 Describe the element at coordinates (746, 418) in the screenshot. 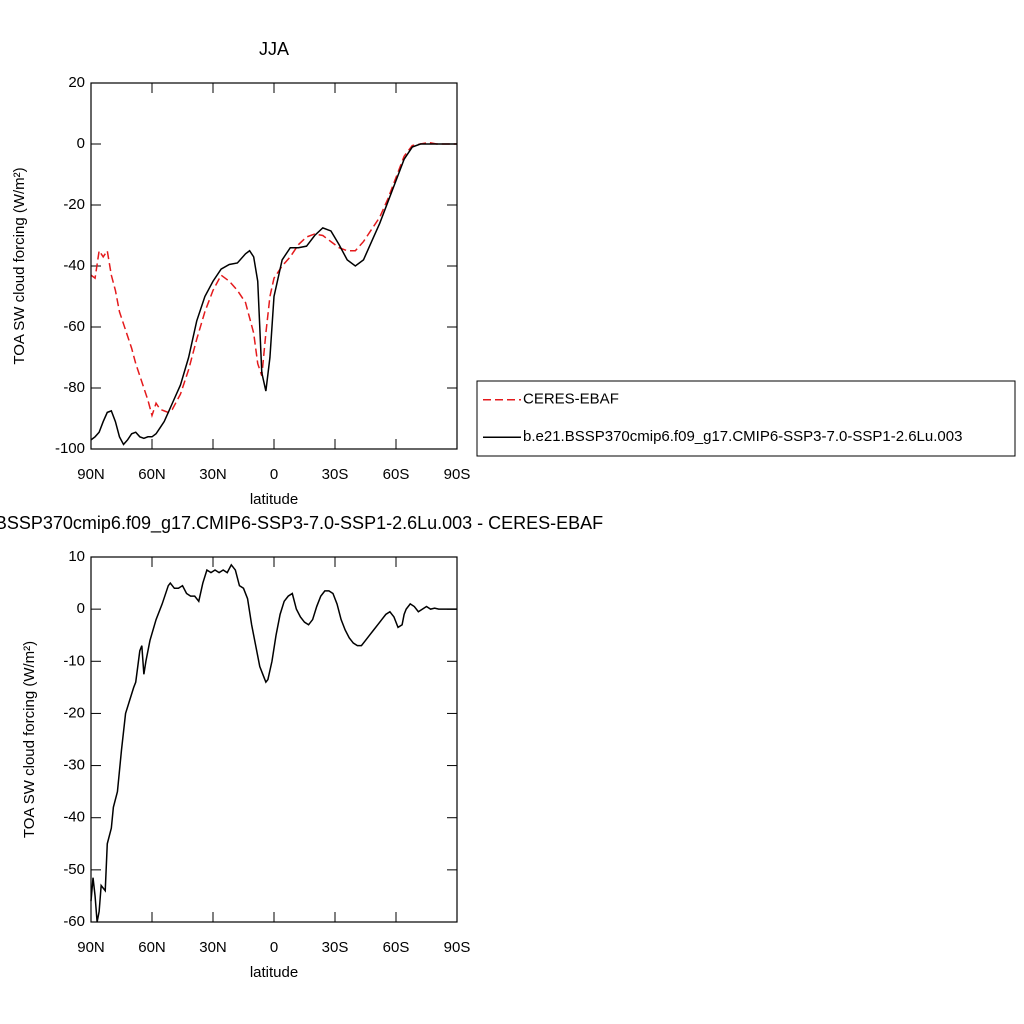

I see `legend-box` at that location.